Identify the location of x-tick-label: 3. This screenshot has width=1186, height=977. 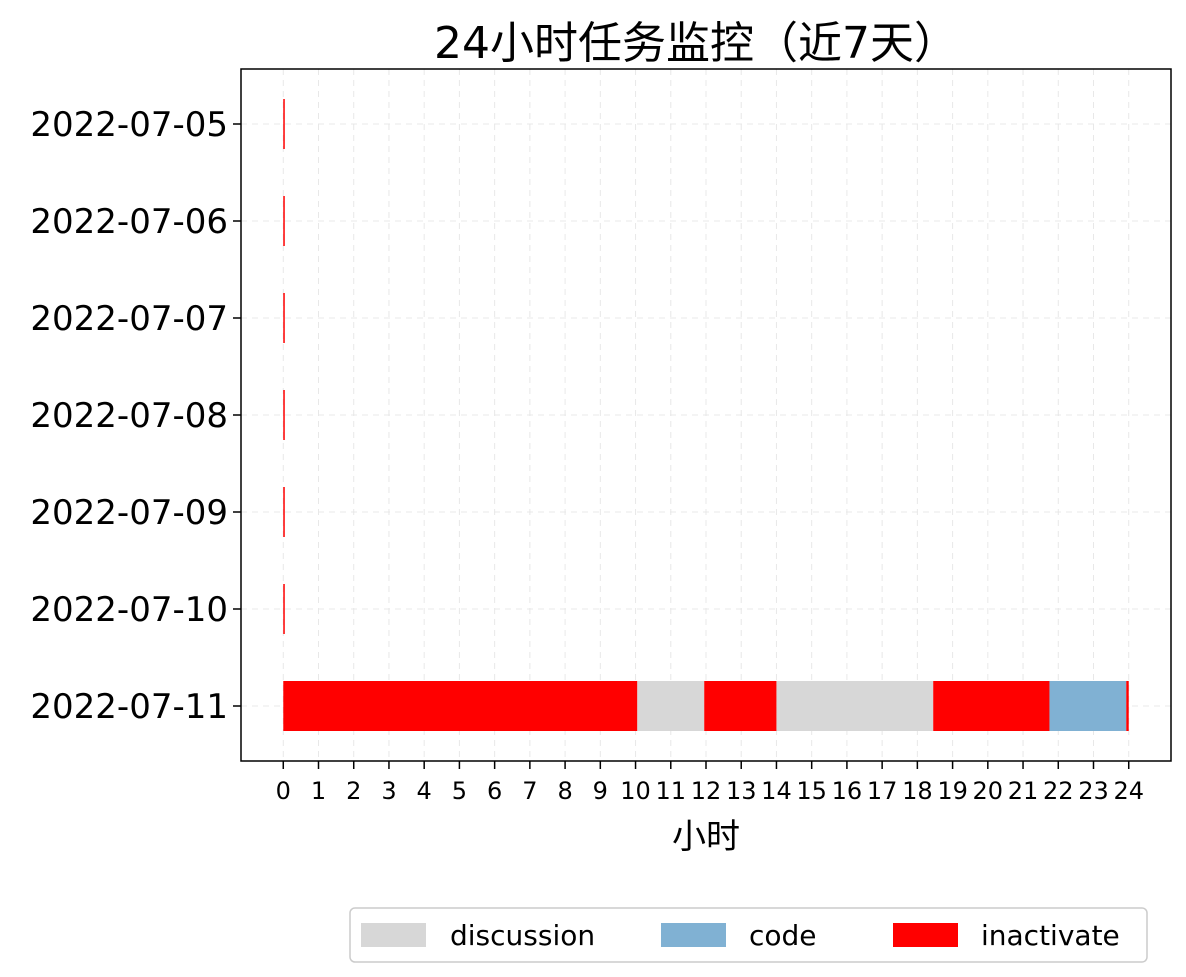
(388, 791).